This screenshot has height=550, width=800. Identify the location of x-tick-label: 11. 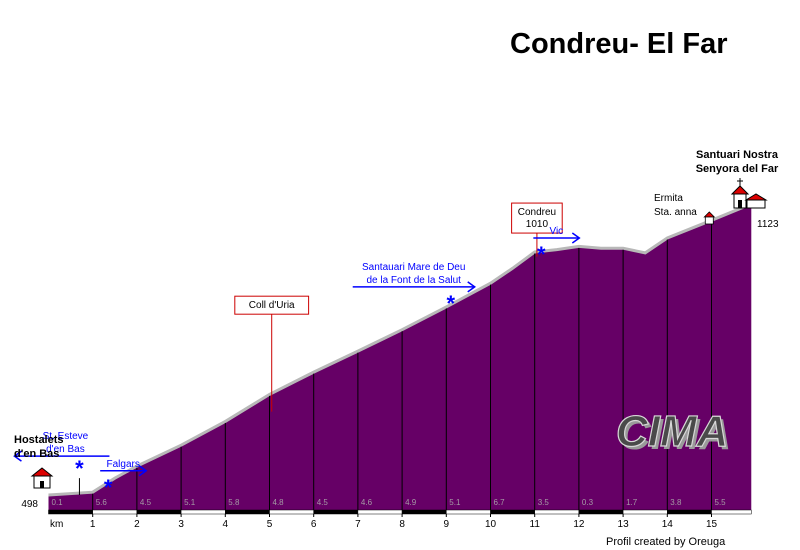
(535, 524).